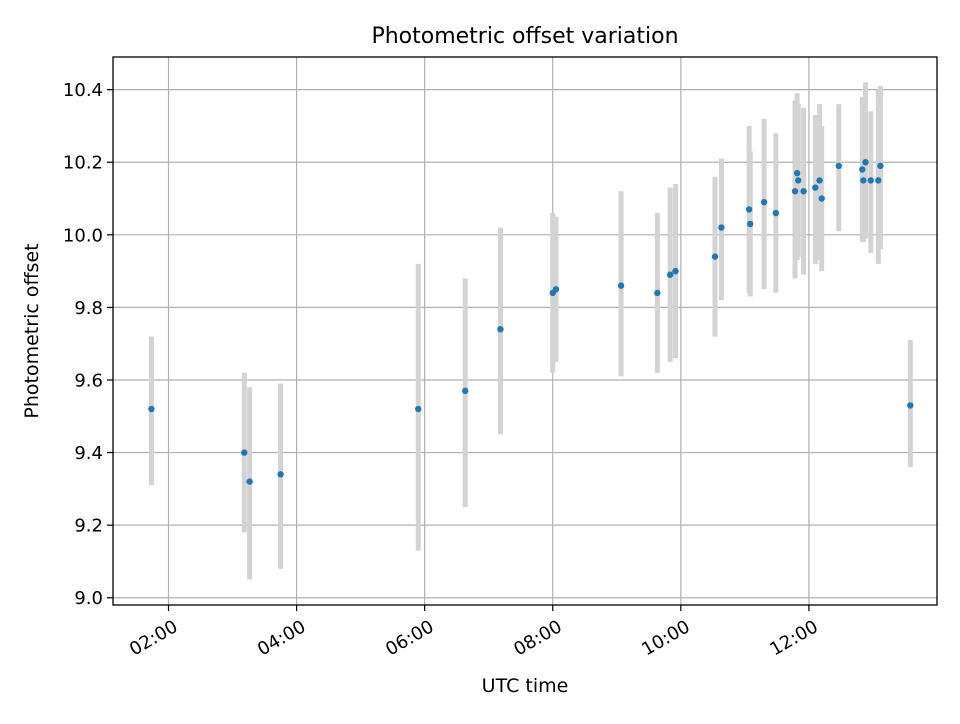  Describe the element at coordinates (88, 380) in the screenshot. I see `y-tick-label: 9.6` at that location.